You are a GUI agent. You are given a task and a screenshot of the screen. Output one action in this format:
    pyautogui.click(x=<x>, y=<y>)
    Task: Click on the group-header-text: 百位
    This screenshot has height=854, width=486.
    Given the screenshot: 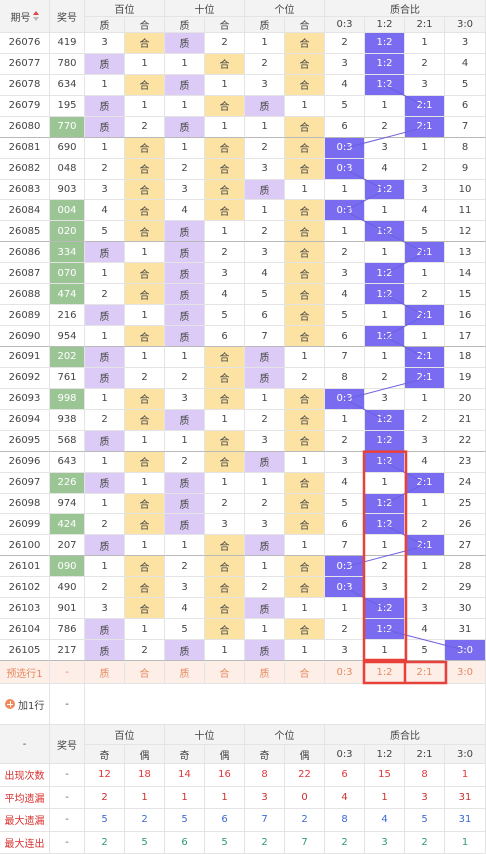 What is the action you would take?
    pyautogui.click(x=124, y=10)
    